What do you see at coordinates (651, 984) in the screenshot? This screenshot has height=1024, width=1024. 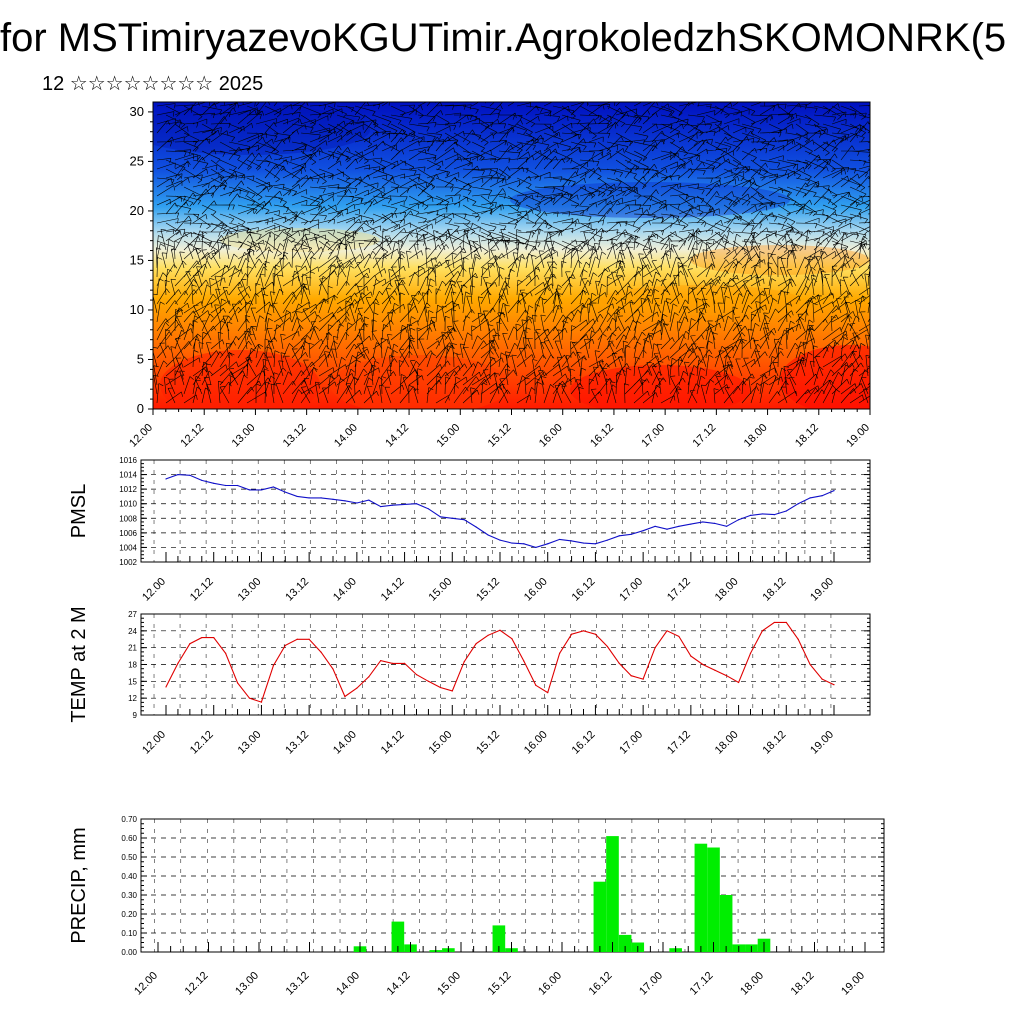 I see `panel-precip-x-tick-label: 17.00` at bounding box center [651, 984].